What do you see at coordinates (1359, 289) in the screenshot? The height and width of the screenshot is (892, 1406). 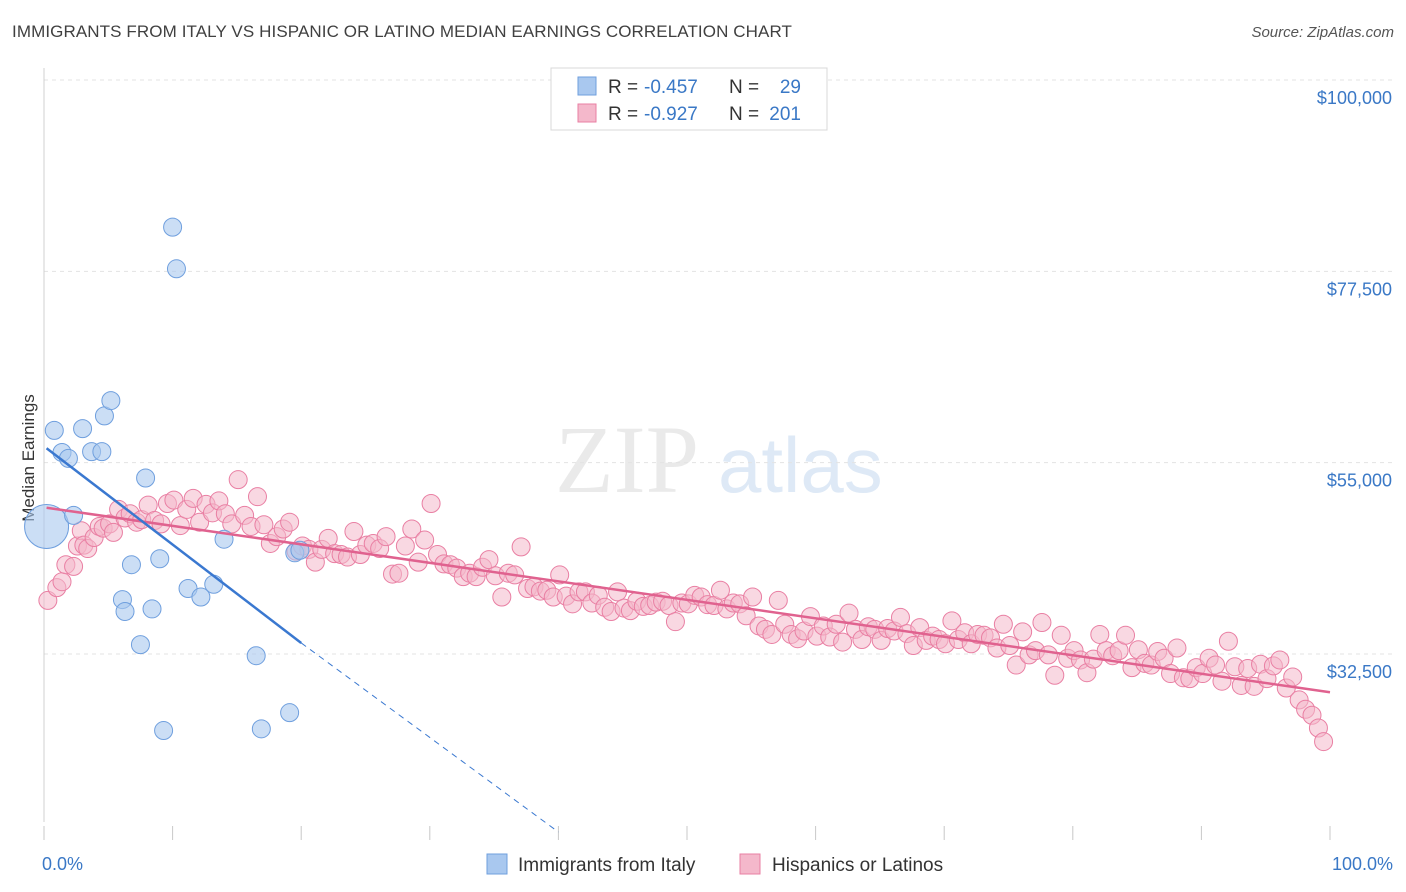 I see `y-tick-label: $77,500` at bounding box center [1359, 289].